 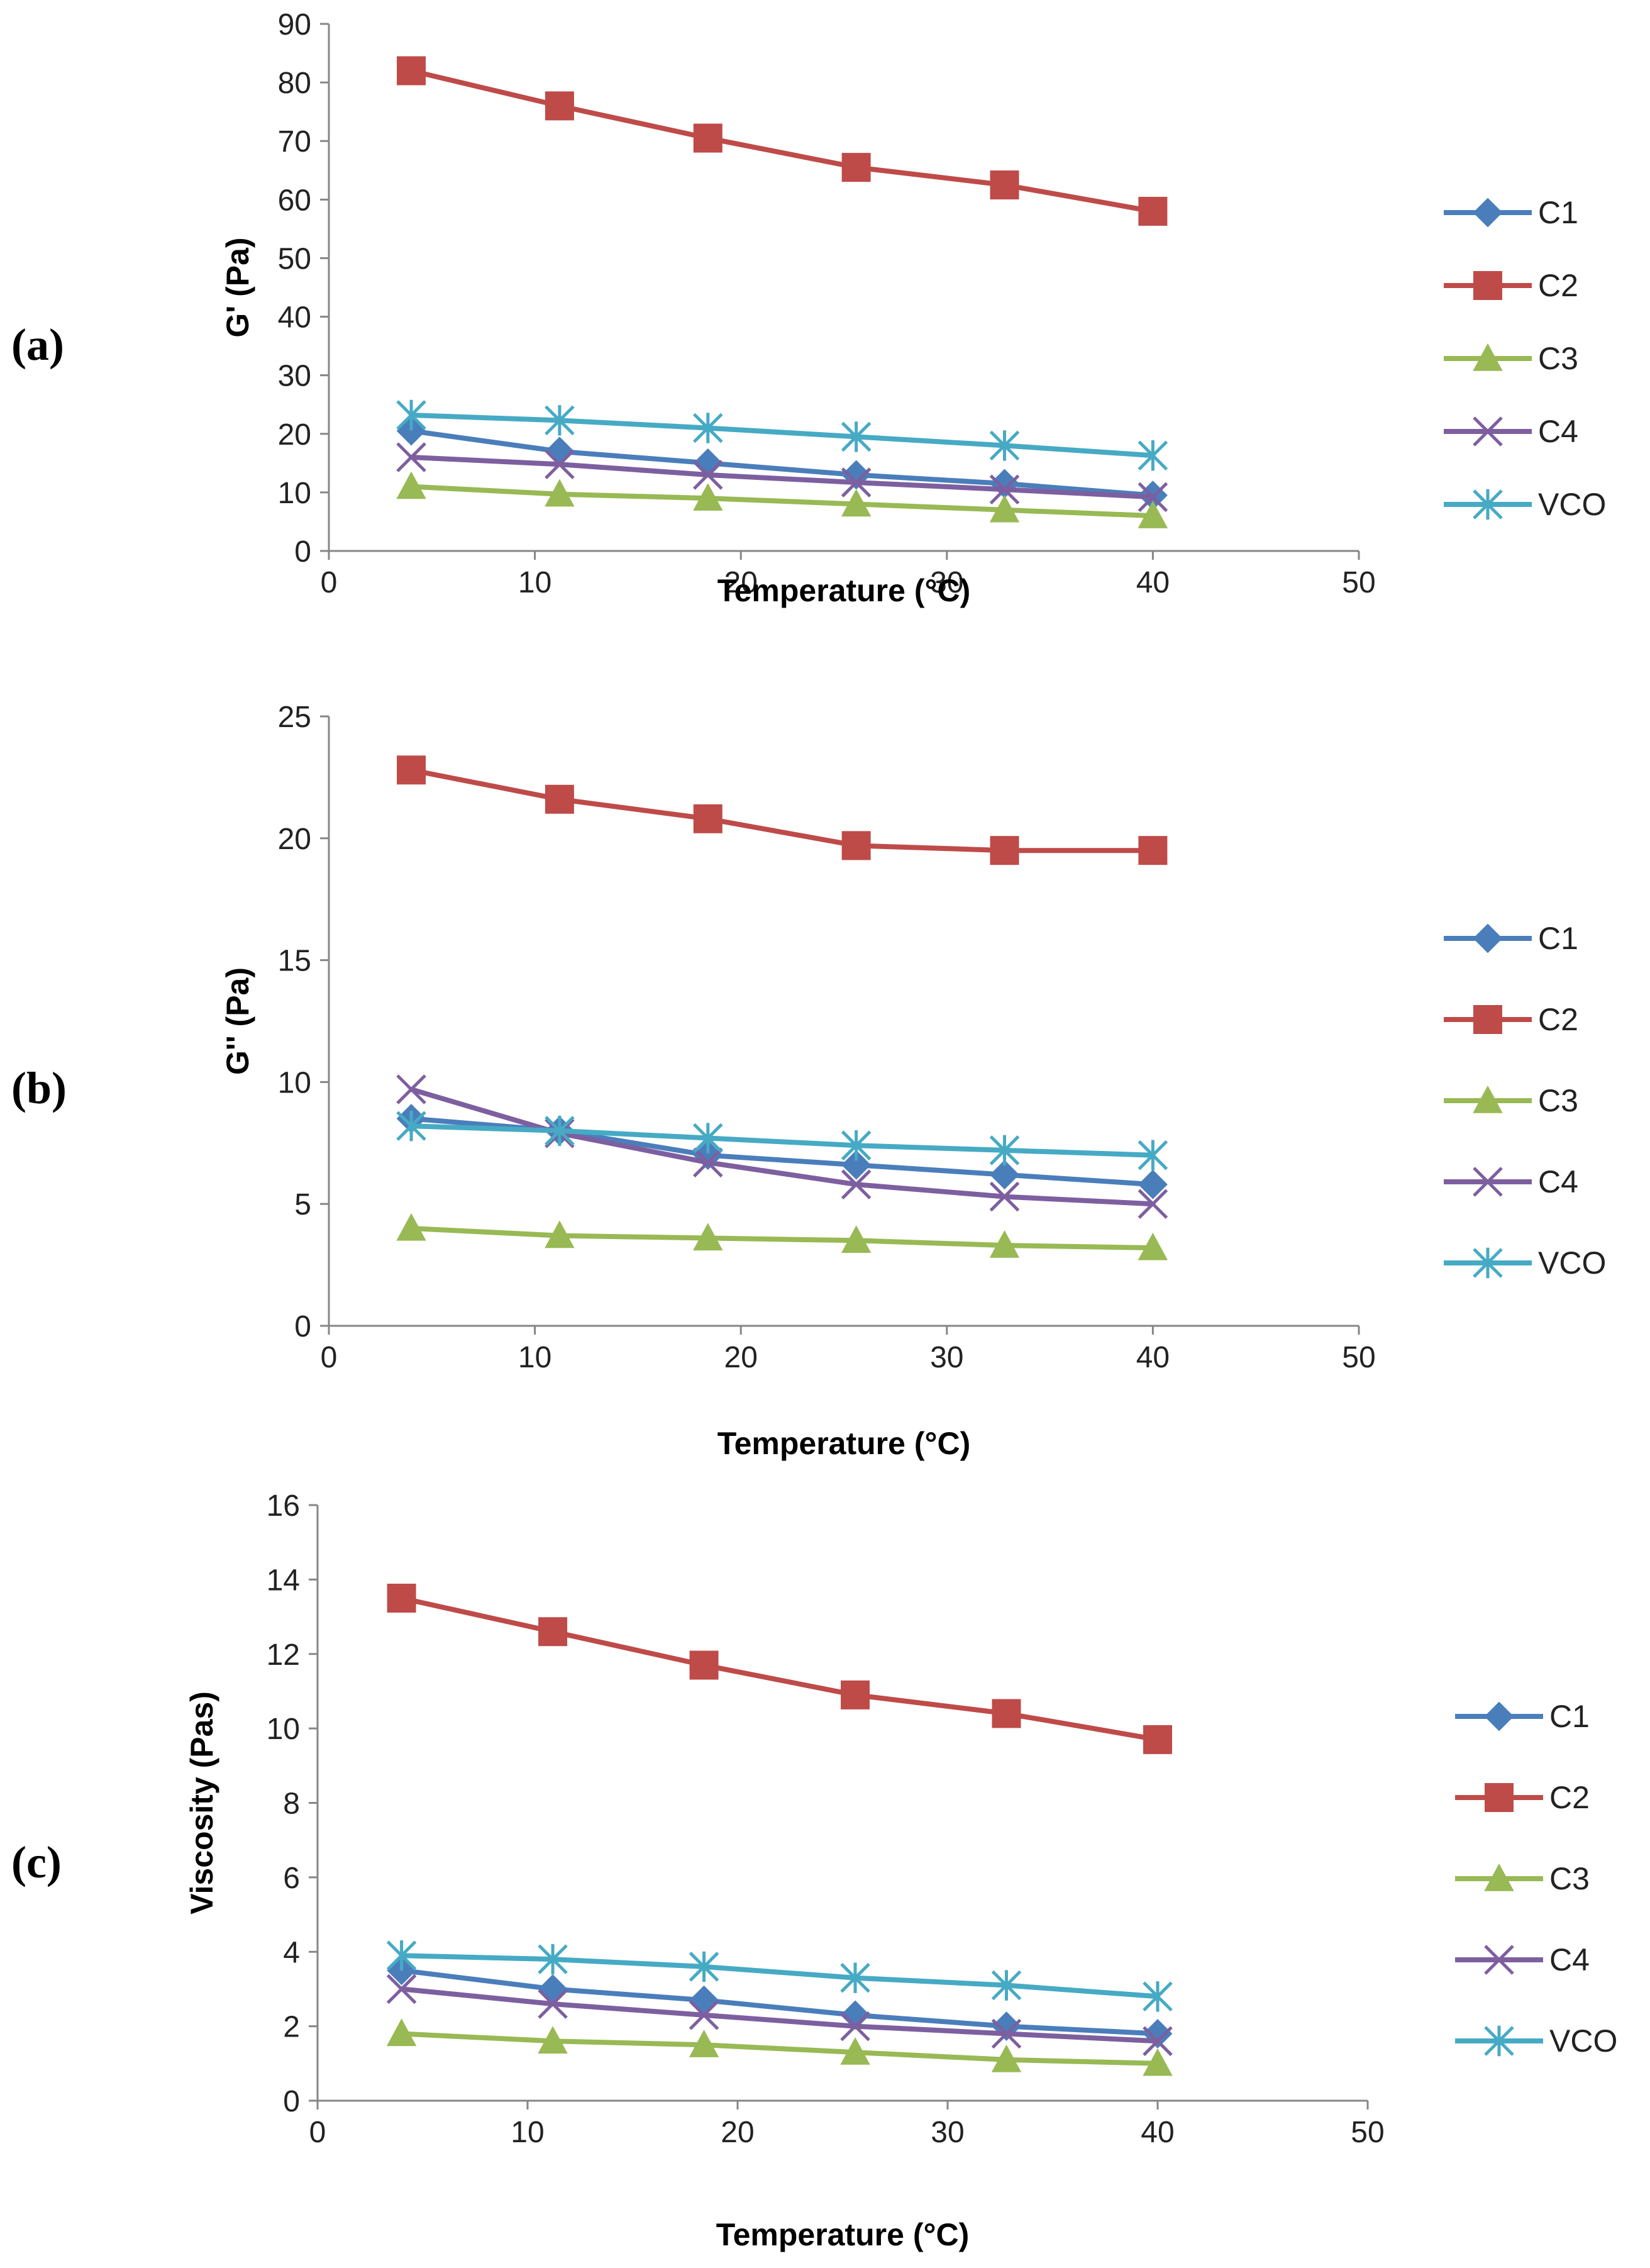 I want to click on series-line-c2, so click(x=779, y=1669).